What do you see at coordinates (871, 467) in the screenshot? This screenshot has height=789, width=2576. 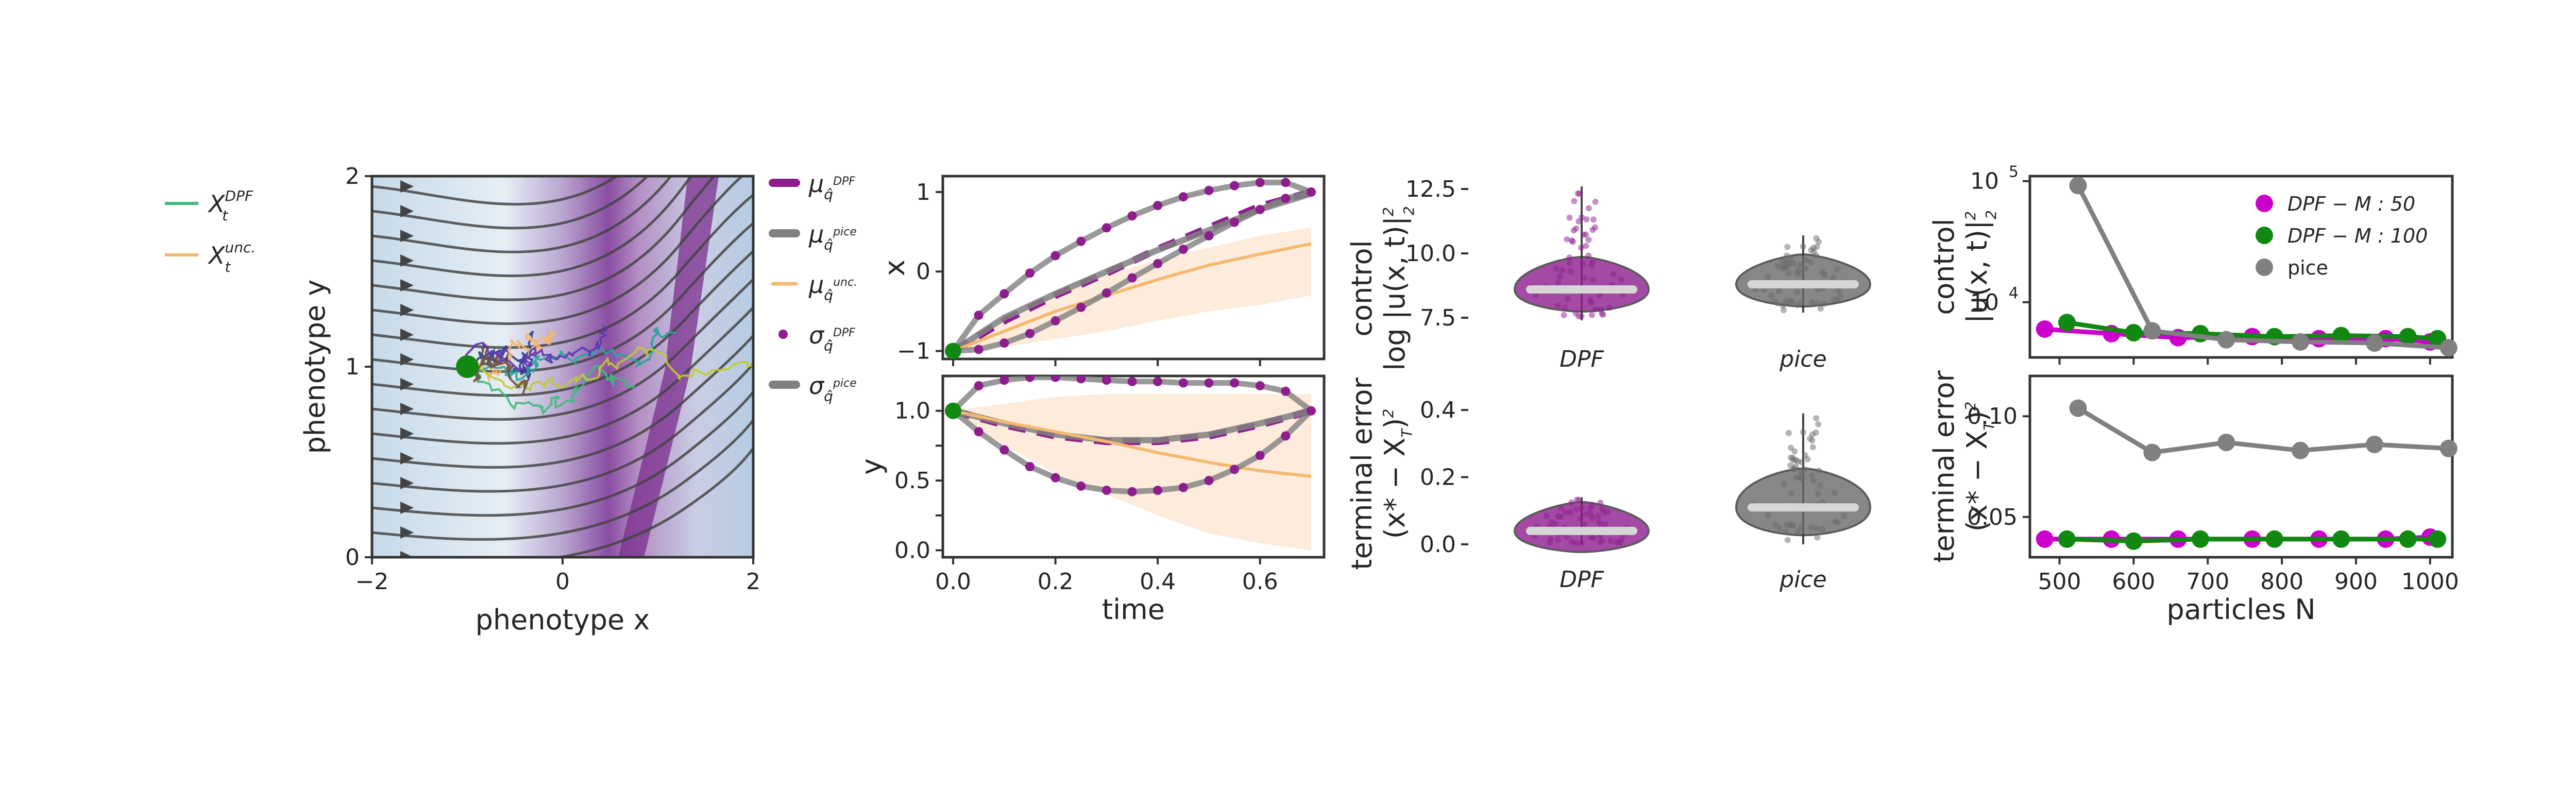 I see `panel-c-ylabel: y` at bounding box center [871, 467].